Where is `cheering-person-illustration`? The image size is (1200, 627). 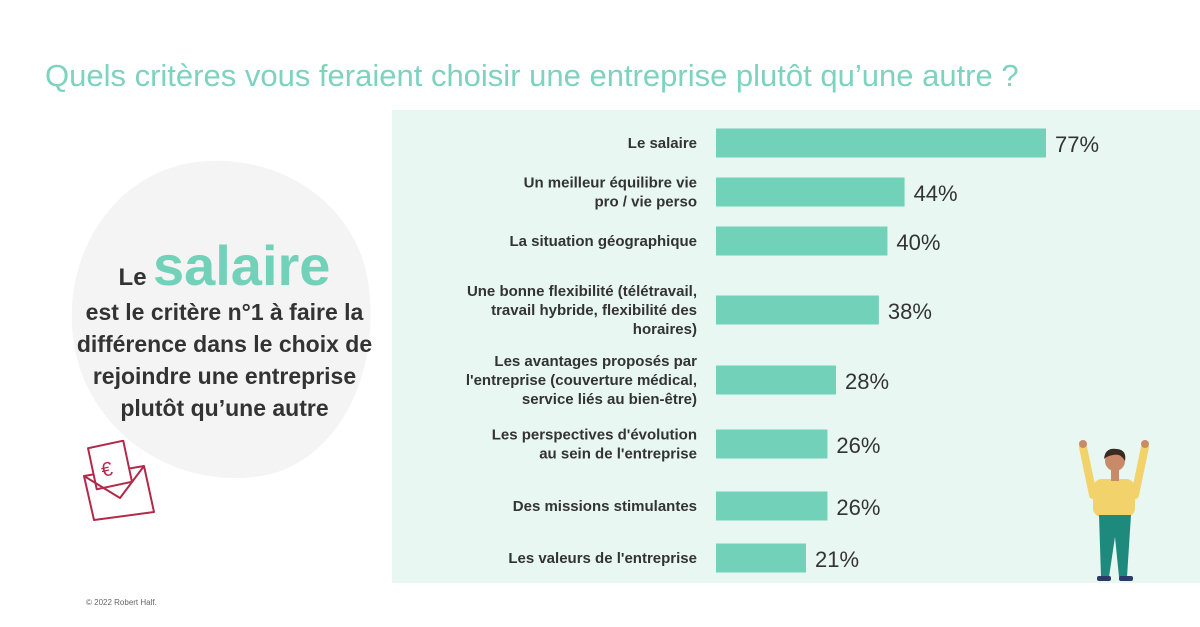 cheering-person-illustration is located at coordinates (1114, 510).